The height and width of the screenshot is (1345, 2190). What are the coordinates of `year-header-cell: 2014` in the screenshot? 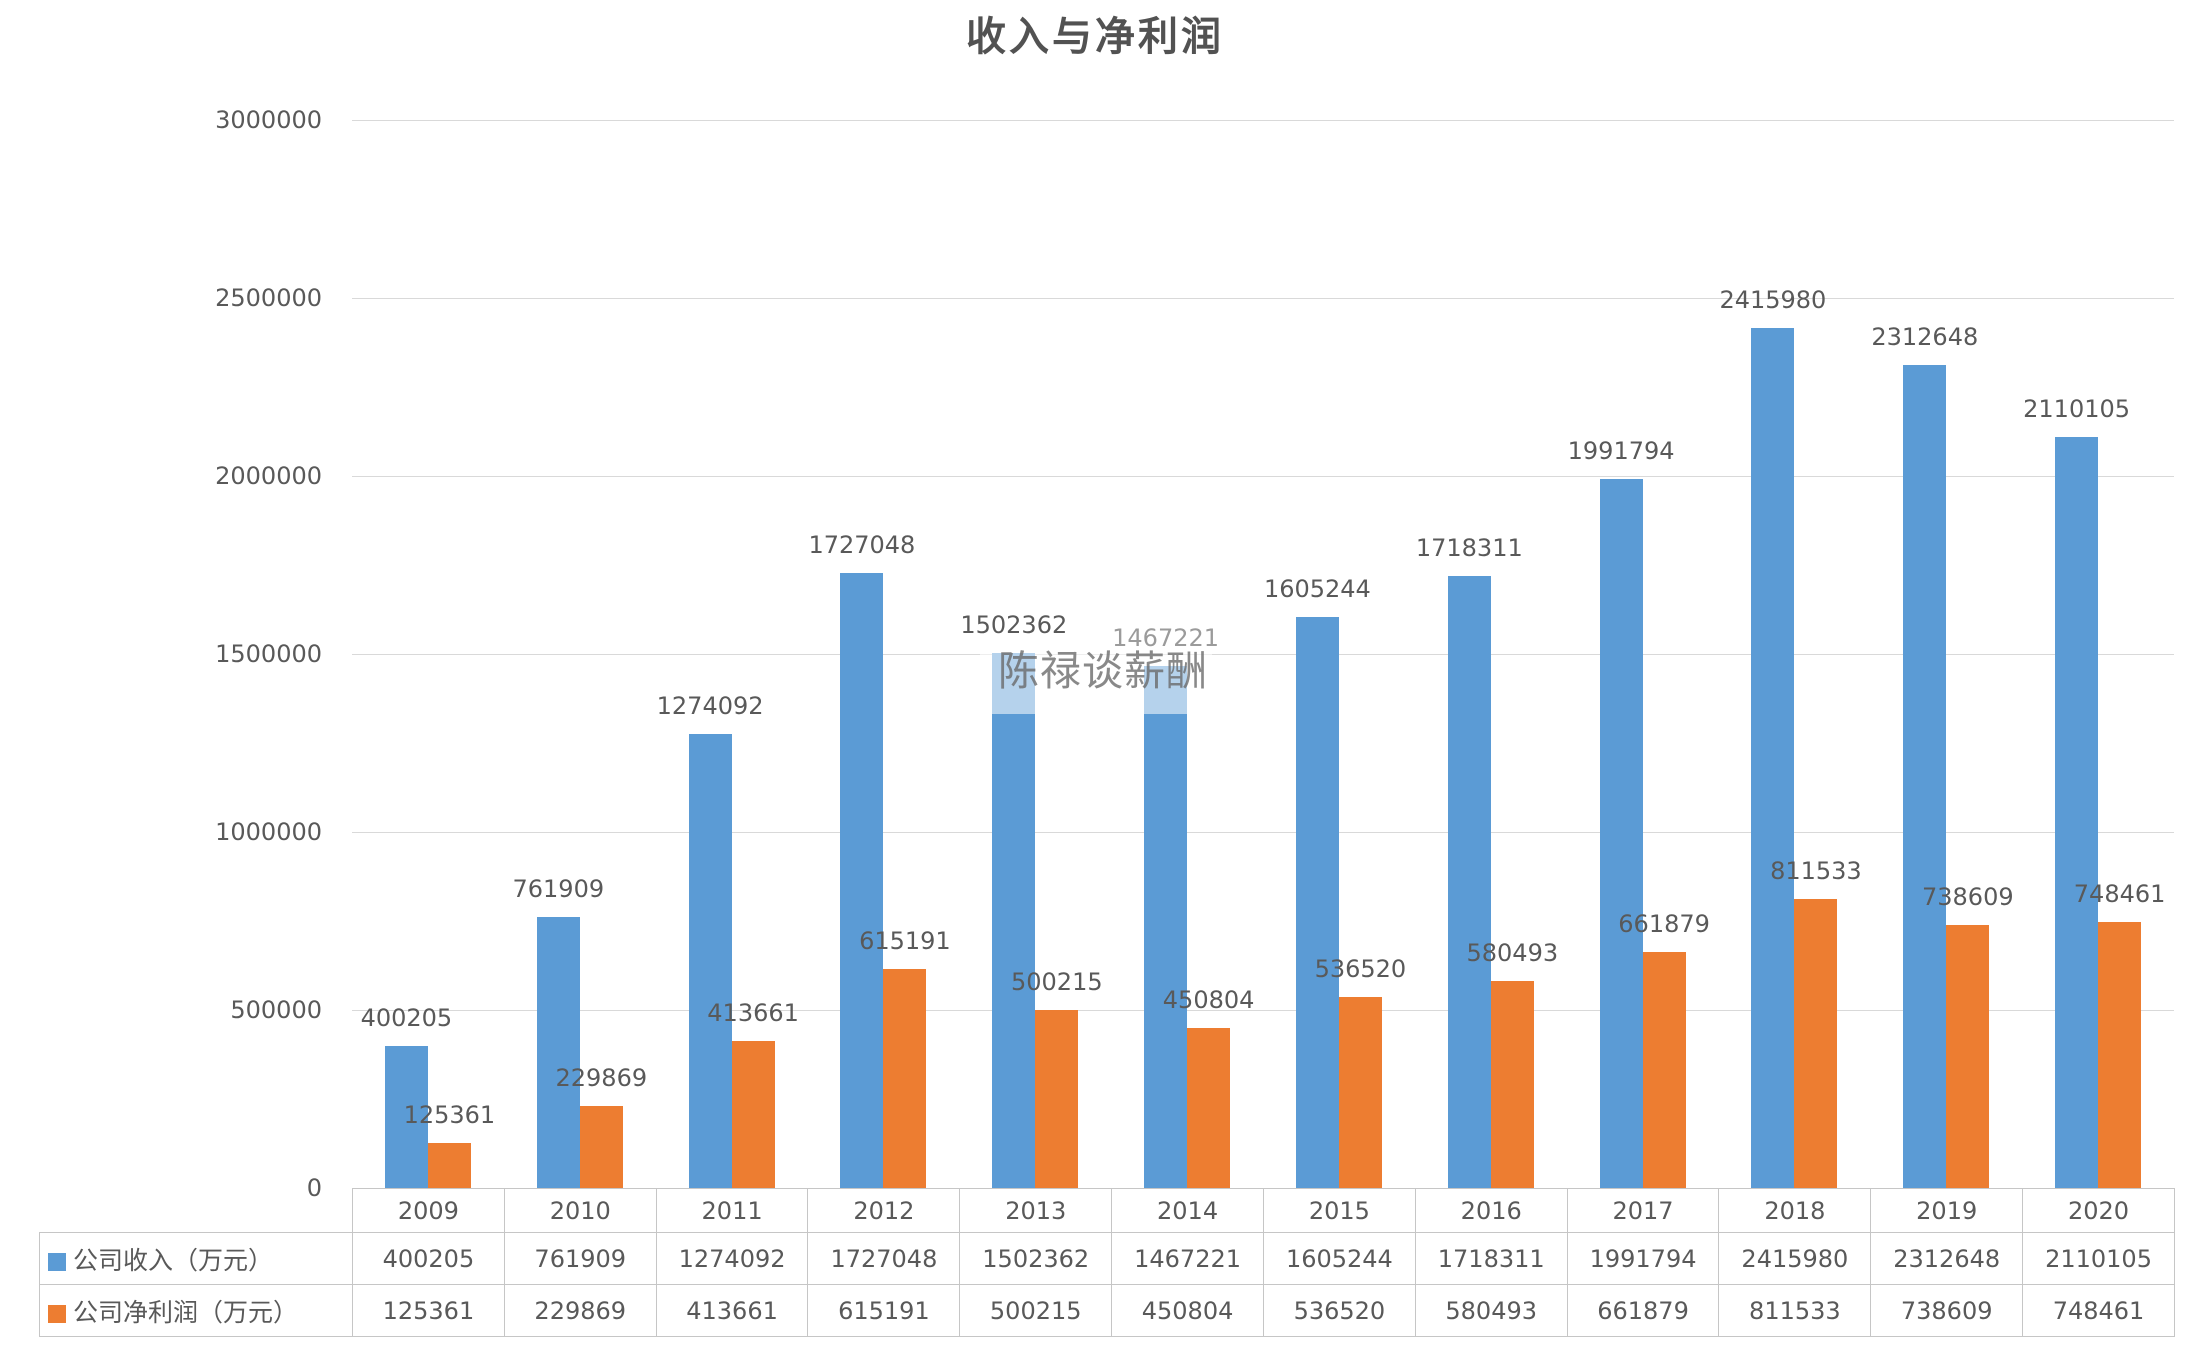 It's located at (1187, 1210).